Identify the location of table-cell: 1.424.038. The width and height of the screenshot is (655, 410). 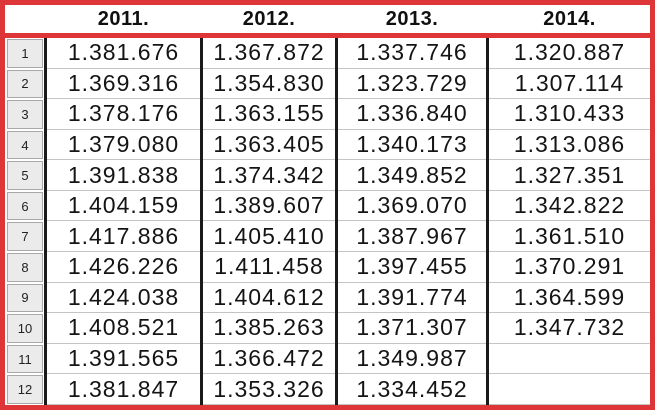
(123, 298).